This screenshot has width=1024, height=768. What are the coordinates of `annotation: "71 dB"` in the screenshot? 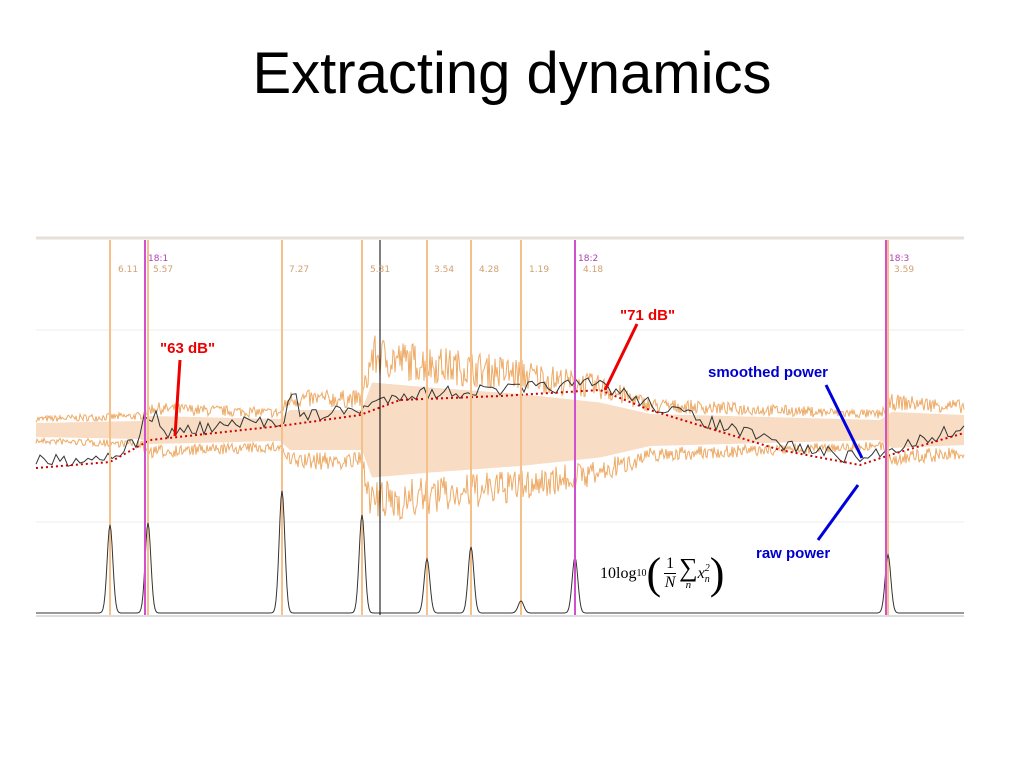 It's located at (647, 315).